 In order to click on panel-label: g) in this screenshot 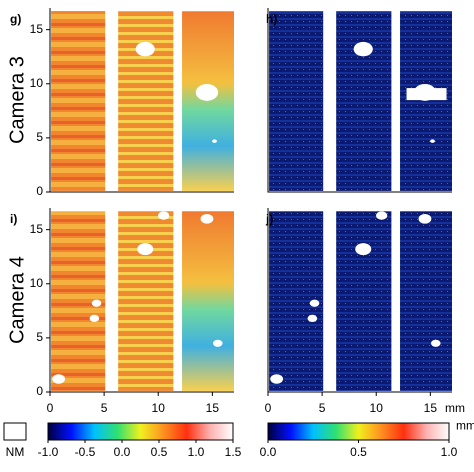, I will do `click(15, 19)`.